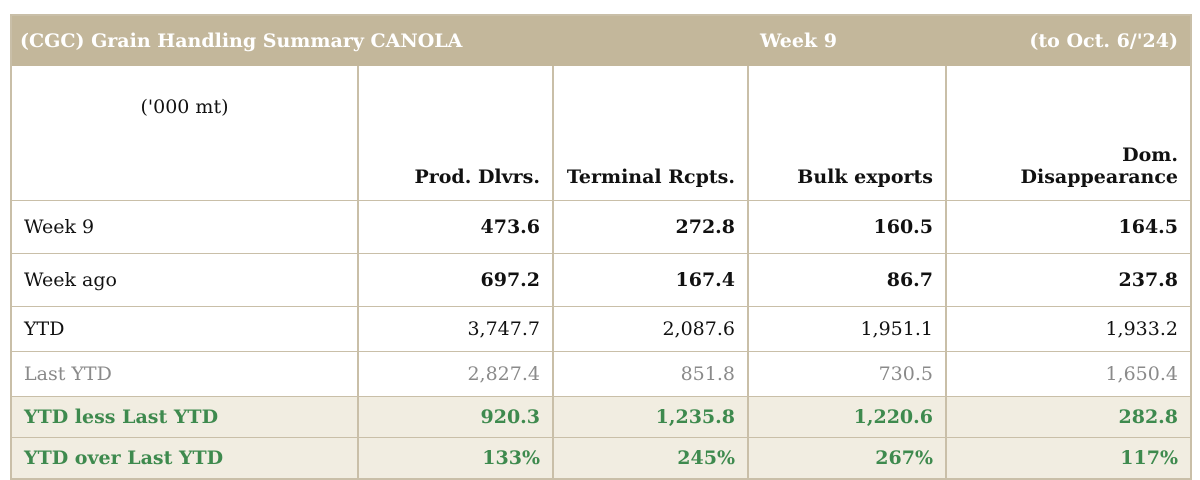 The height and width of the screenshot is (480, 1200). Describe the element at coordinates (847, 280) in the screenshot. I see `cell-value: 86.7` at that location.